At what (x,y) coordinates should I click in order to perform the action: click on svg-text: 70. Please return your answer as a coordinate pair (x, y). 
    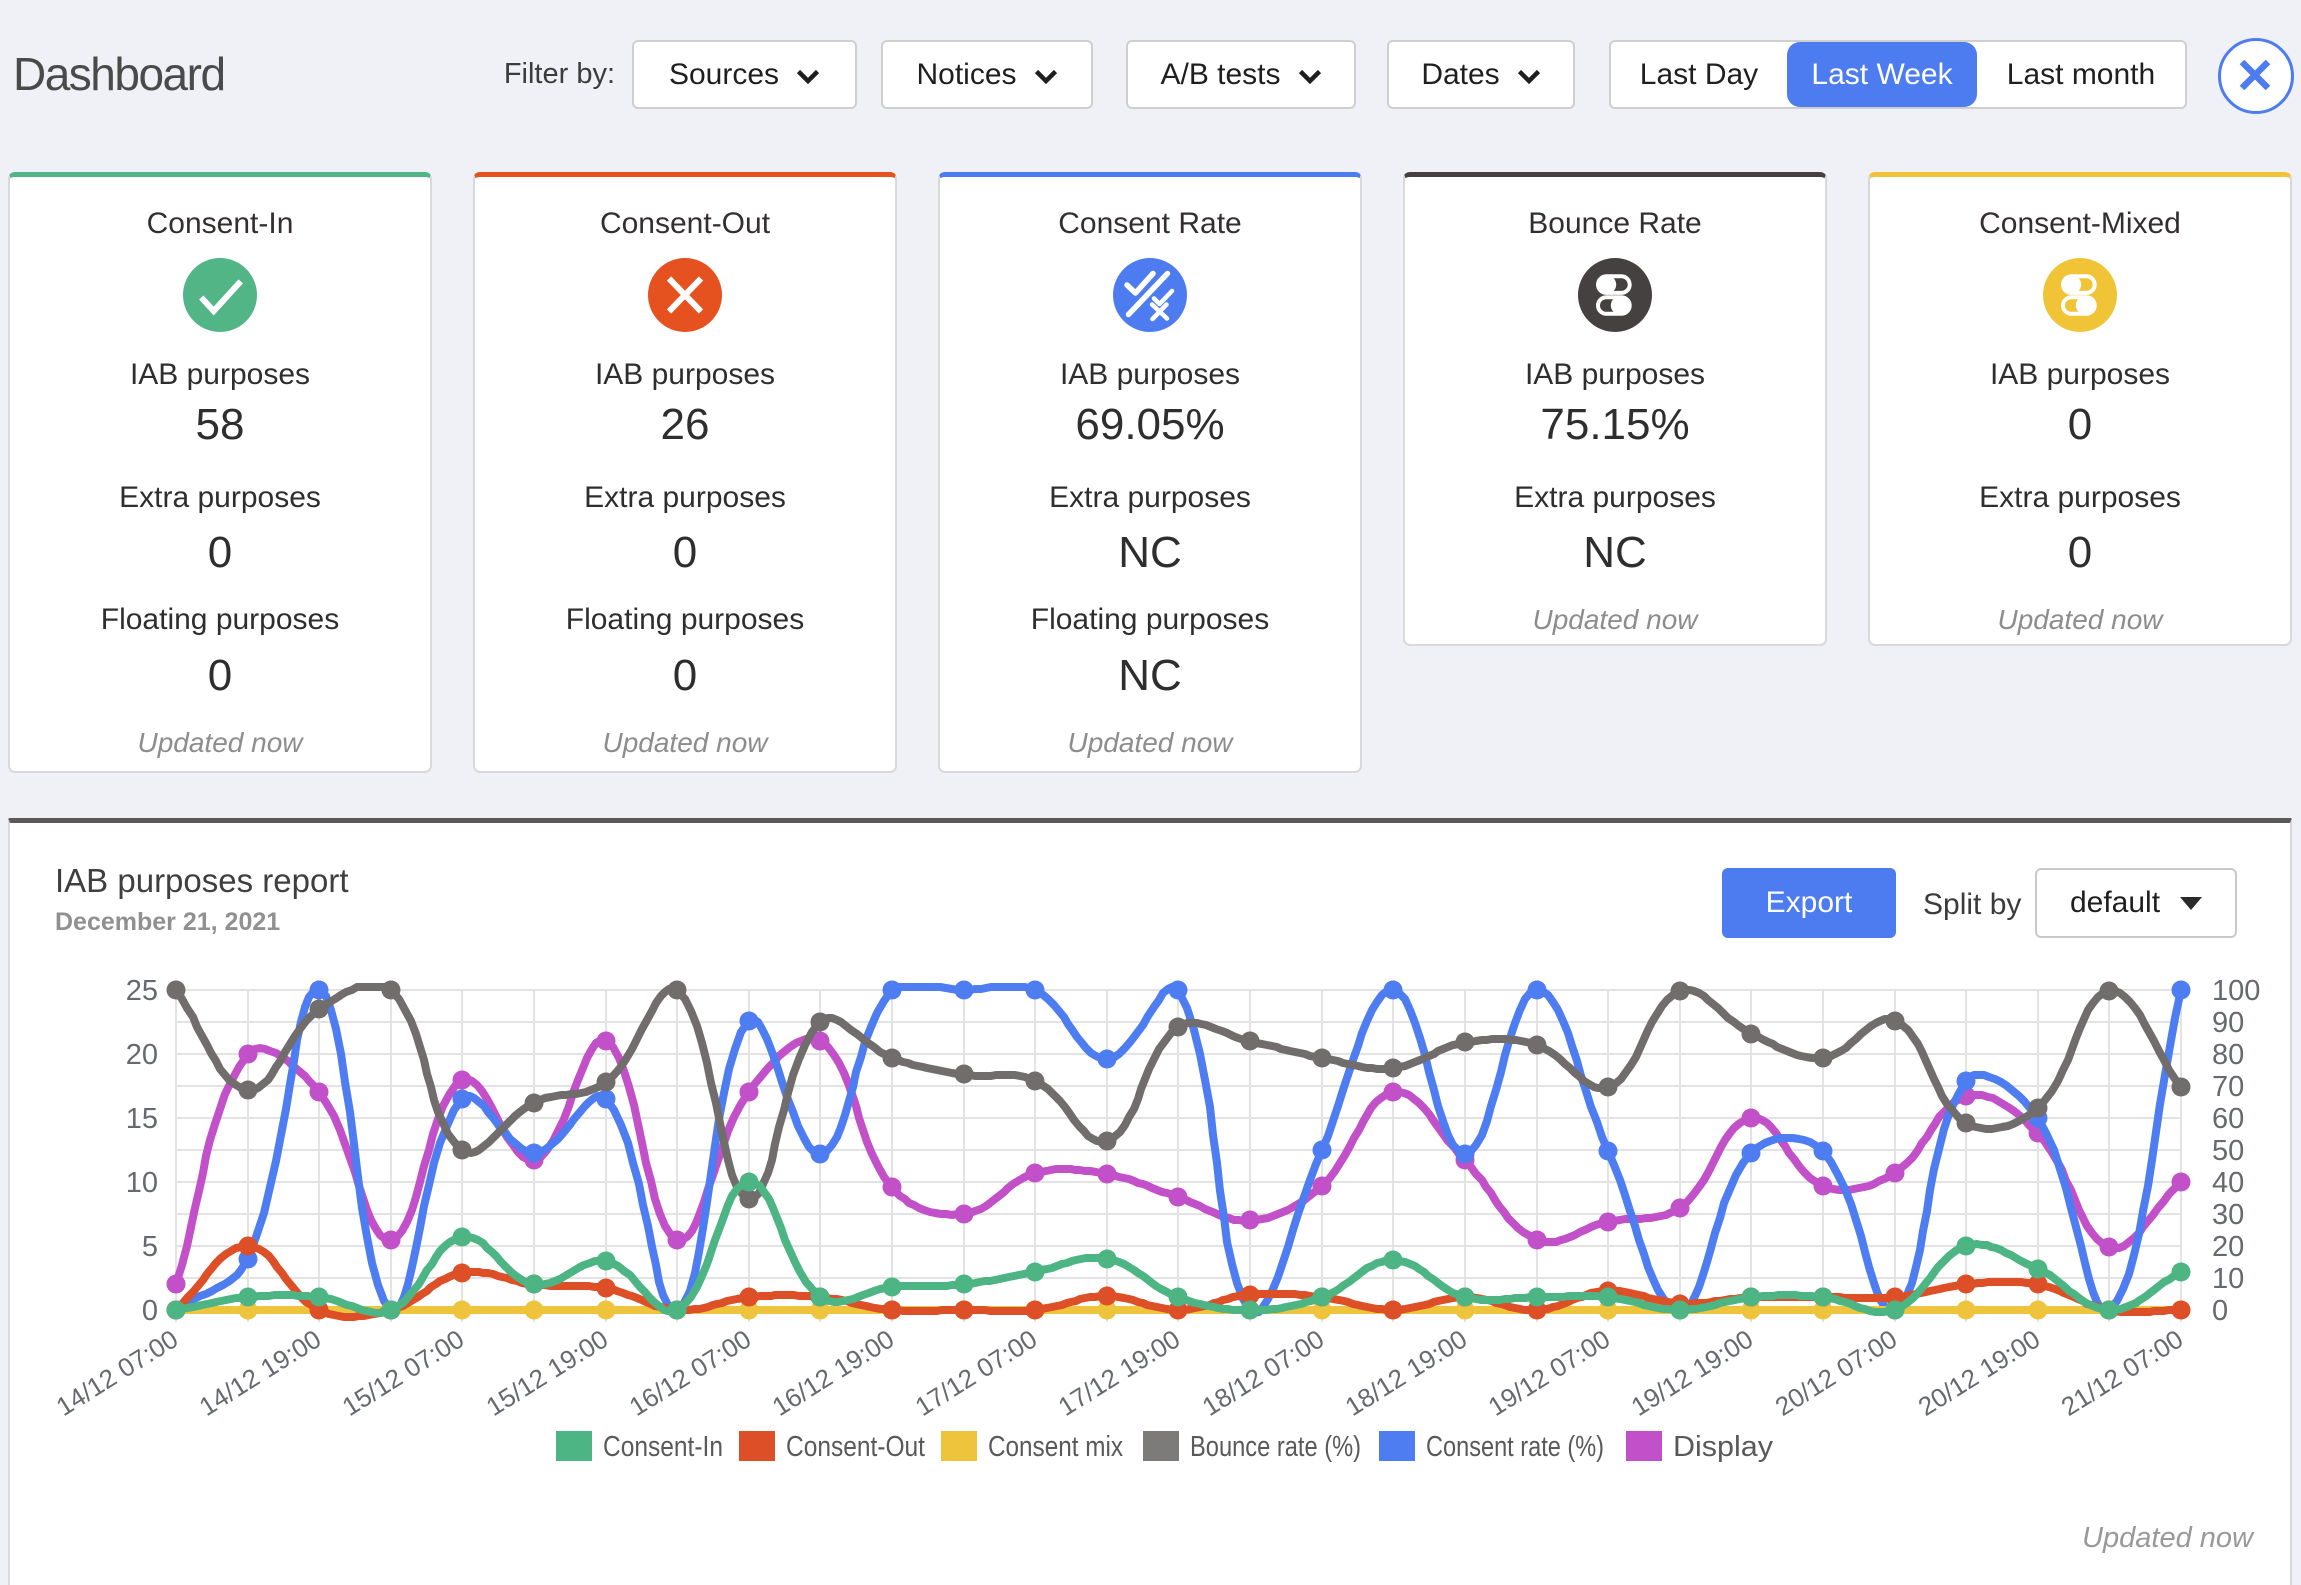
    Looking at the image, I should click on (2228, 1087).